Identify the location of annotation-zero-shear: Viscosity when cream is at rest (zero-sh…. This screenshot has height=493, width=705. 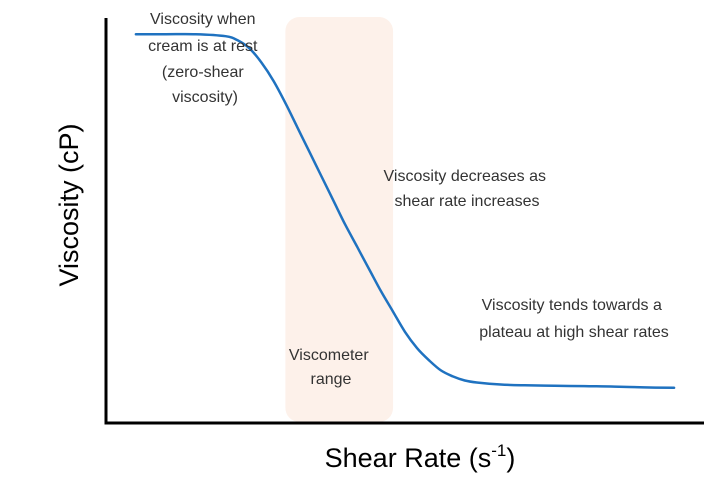
(205, 58).